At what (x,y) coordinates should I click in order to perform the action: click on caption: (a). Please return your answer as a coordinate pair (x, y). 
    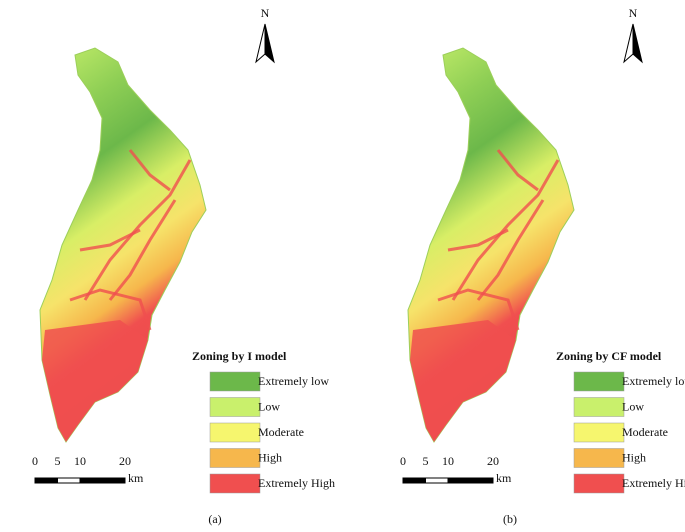
    Looking at the image, I should click on (214, 519).